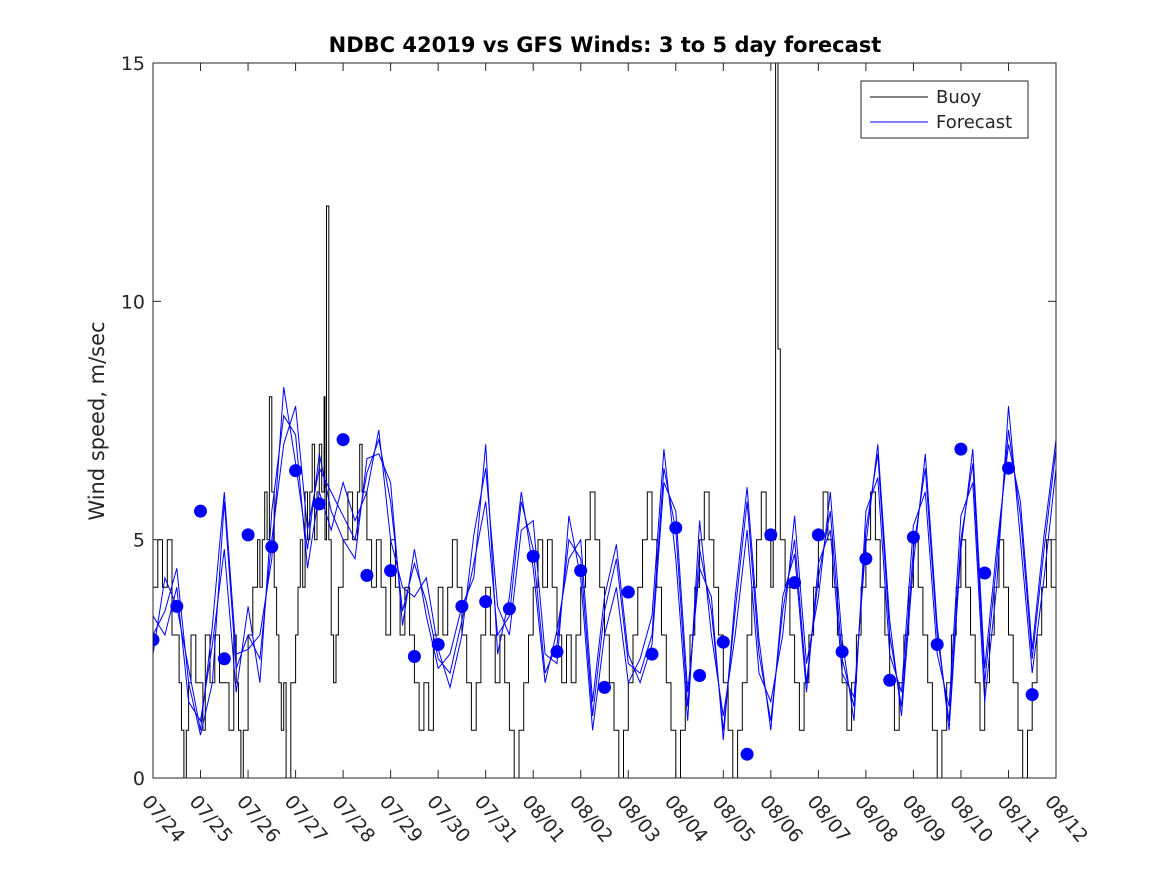 The height and width of the screenshot is (875, 1167). Describe the element at coordinates (496, 819) in the screenshot. I see `x-tick-label: 07/31` at that location.